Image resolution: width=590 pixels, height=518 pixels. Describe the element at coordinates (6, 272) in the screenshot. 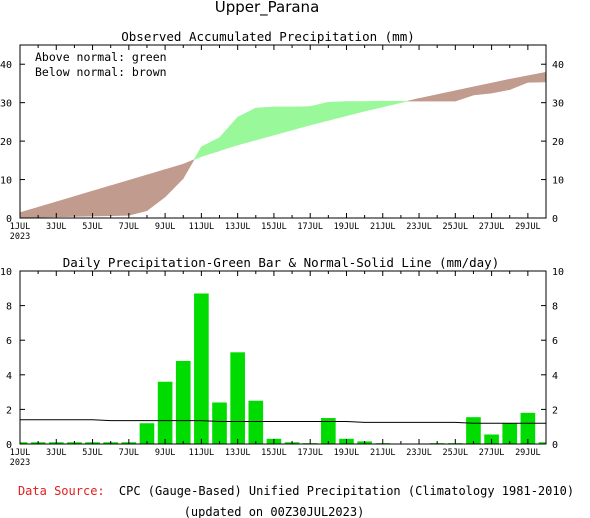

I see `daily-ytick-label-left: 10` at that location.